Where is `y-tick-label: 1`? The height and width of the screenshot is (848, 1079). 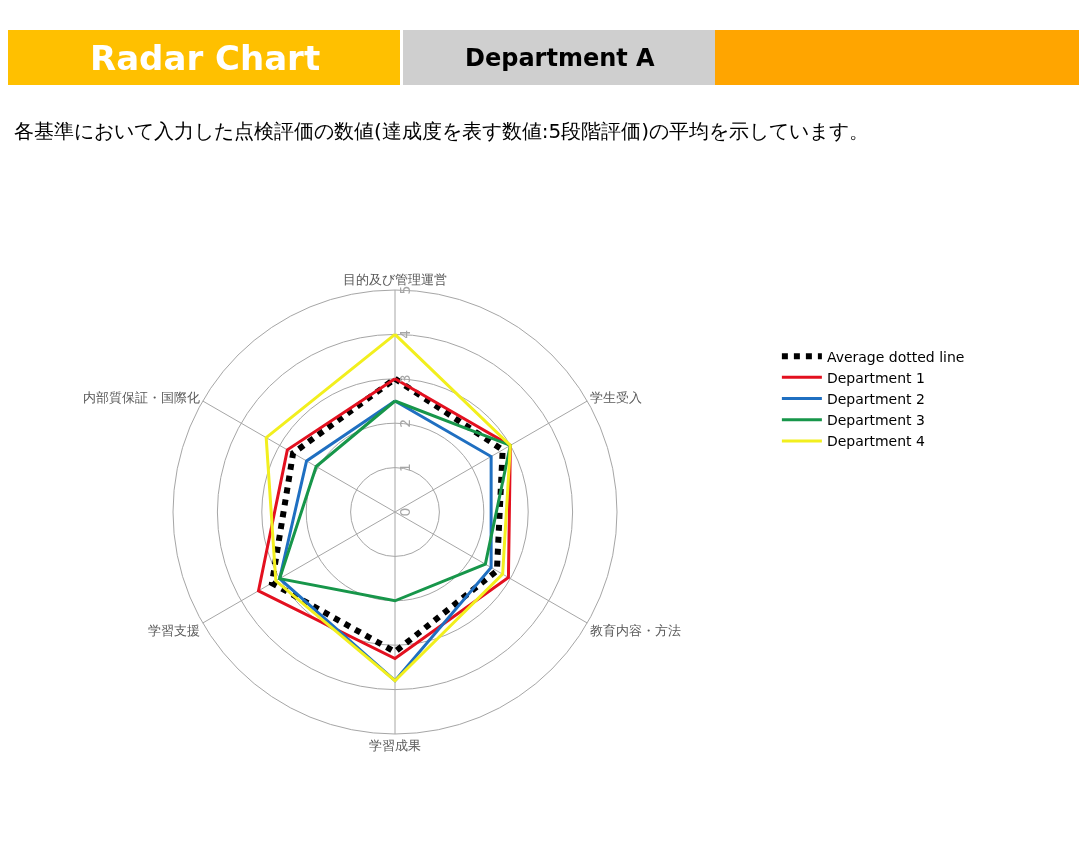 y-tick-label: 1 is located at coordinates (404, 468).